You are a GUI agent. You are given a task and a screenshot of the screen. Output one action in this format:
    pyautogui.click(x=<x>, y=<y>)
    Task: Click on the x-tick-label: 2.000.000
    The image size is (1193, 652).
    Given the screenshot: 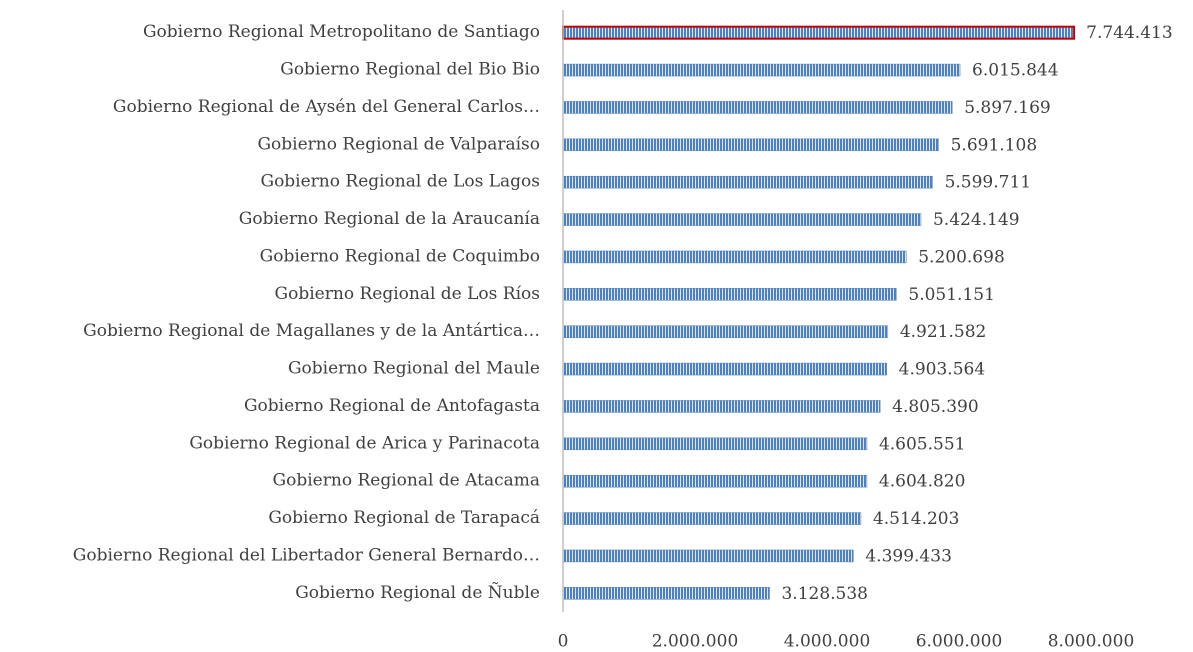 What is the action you would take?
    pyautogui.click(x=695, y=642)
    